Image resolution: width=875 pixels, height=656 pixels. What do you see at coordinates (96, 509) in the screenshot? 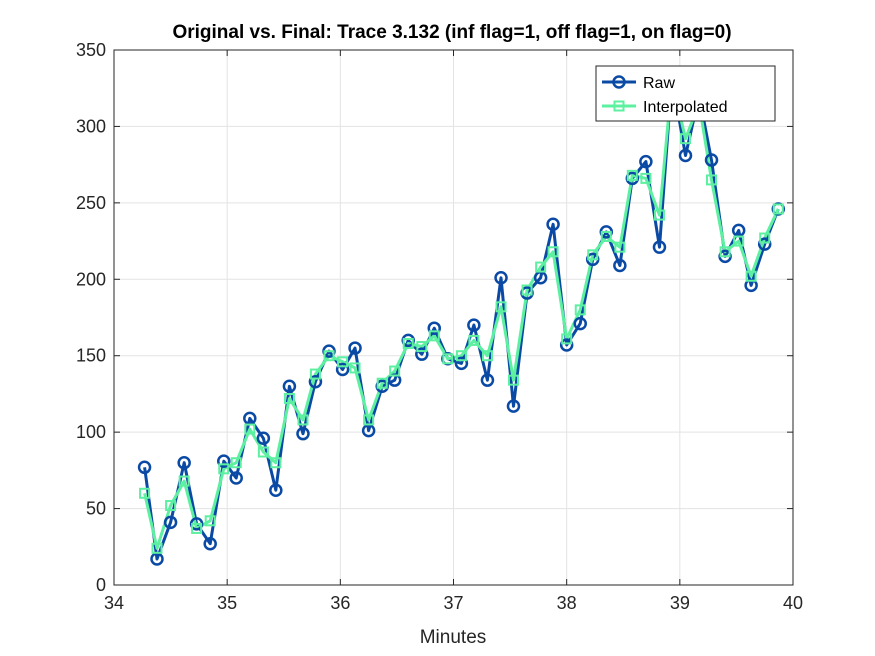
I see `y-tick-label: 50` at bounding box center [96, 509].